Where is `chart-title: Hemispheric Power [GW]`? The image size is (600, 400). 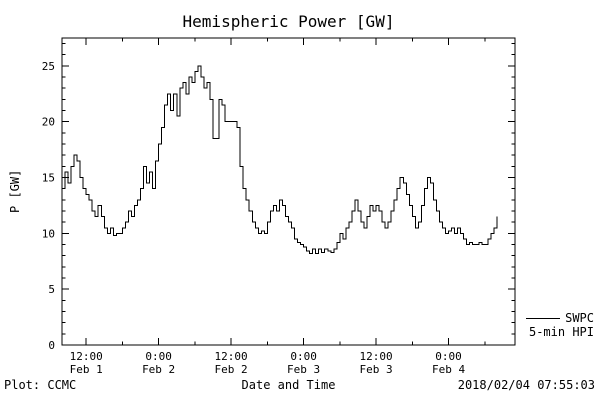
chart-title: Hemispheric Power [GW] is located at coordinates (288, 21).